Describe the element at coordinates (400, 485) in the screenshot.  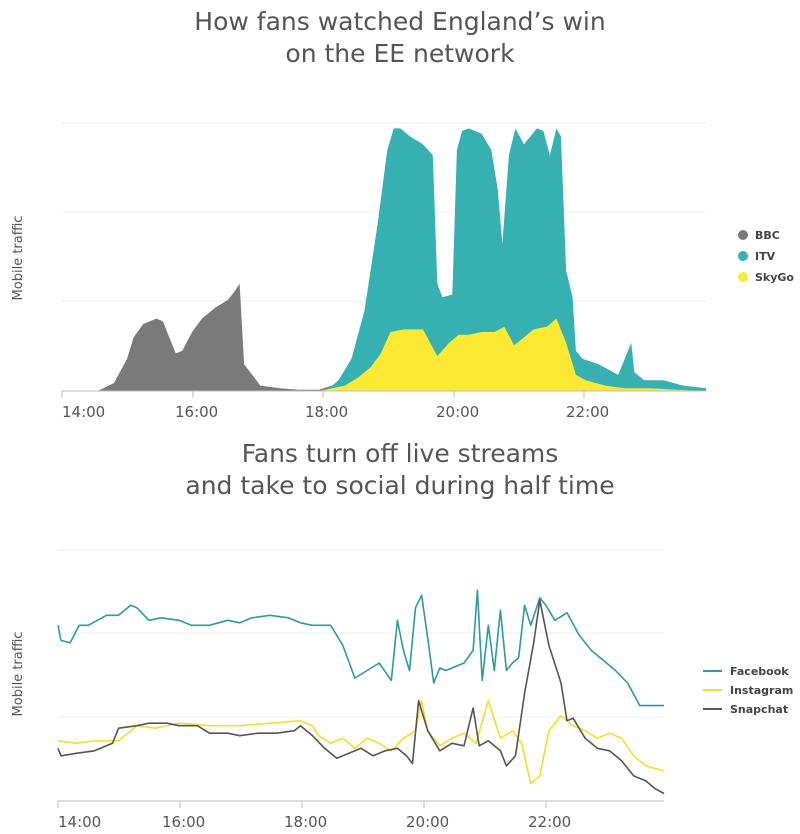
I see `chart-2-title-line-2: and take to social during half time` at that location.